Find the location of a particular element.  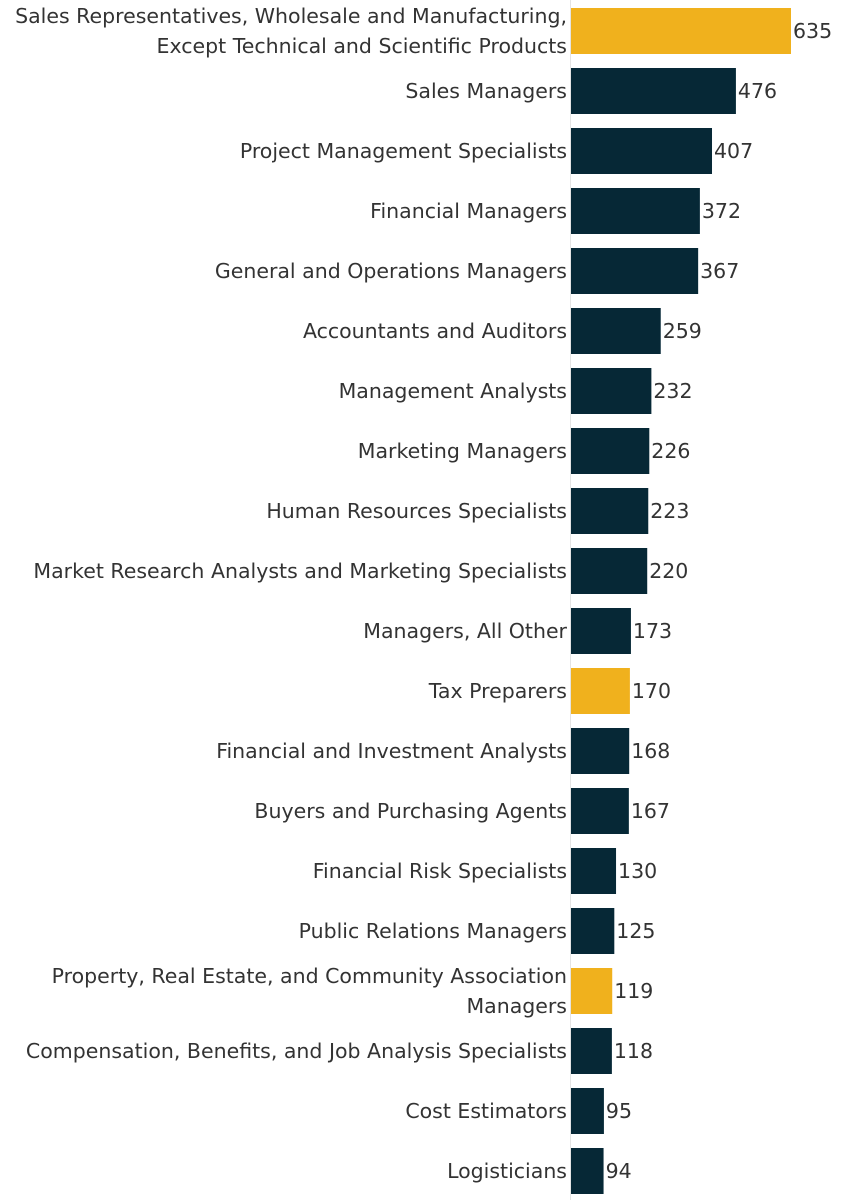

category-label-7: Marketing Managers is located at coordinates (462, 451).